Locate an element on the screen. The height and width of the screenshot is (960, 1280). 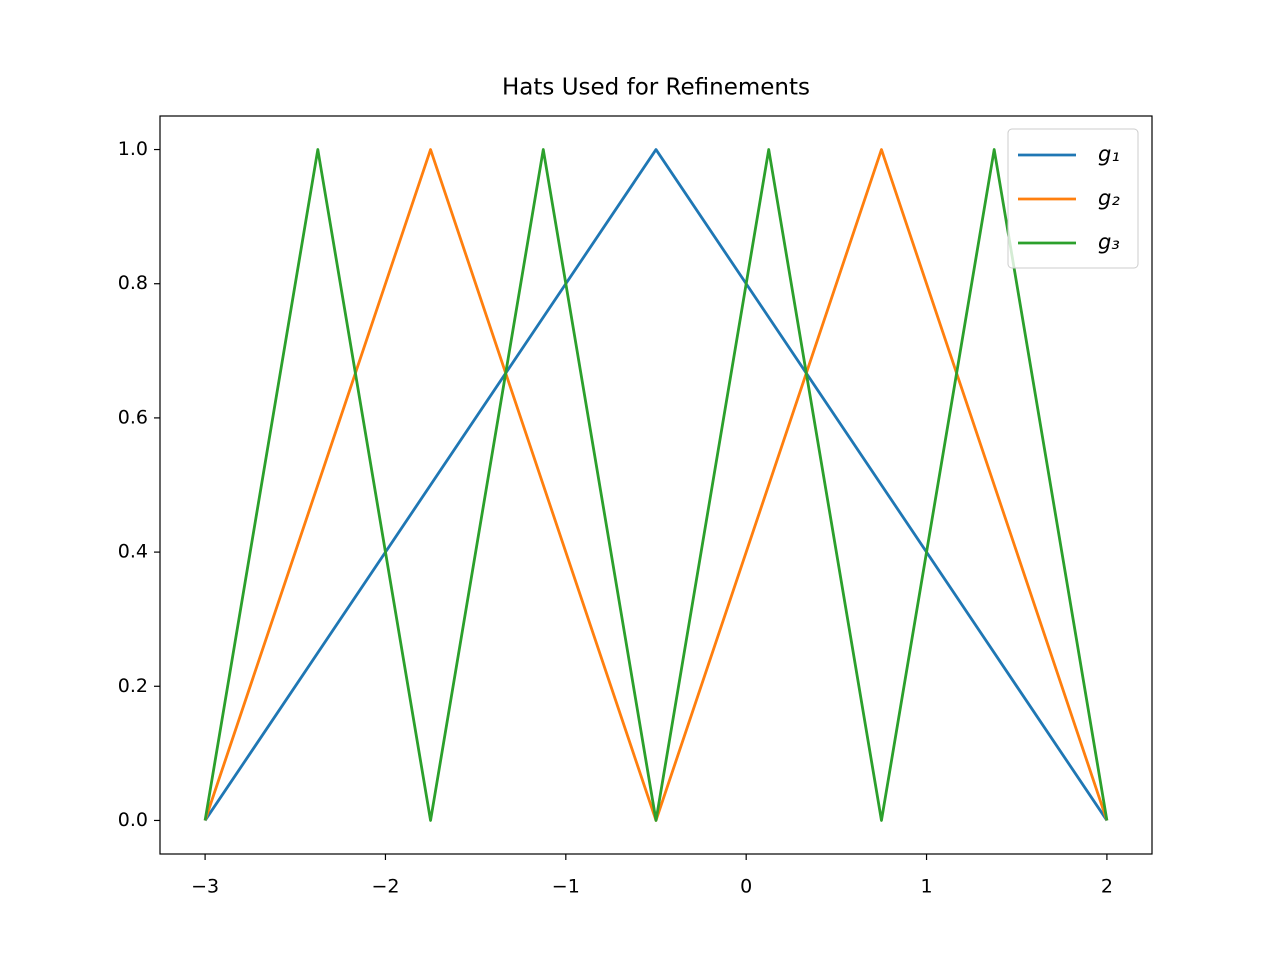
x-tick-label: 1 is located at coordinates (926, 887).